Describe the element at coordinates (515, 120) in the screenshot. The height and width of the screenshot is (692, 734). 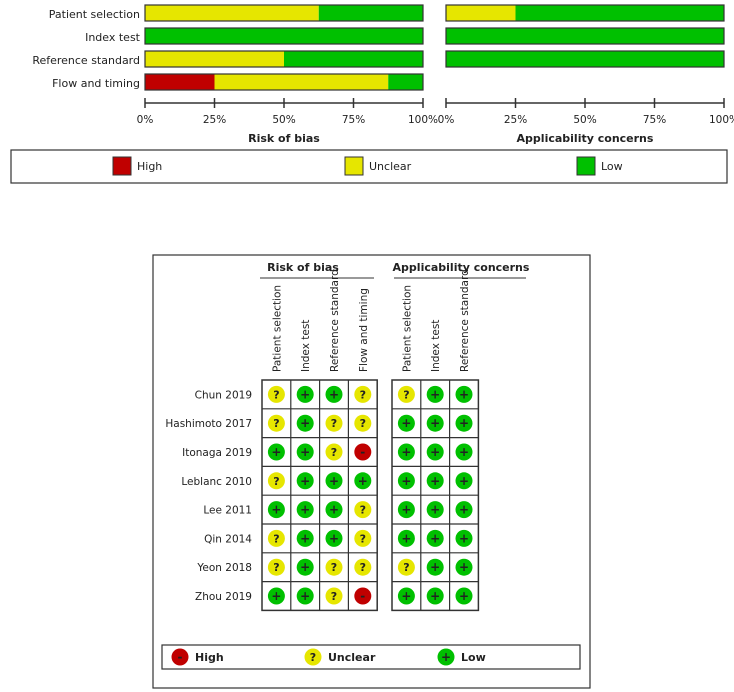
I see `x-tick-label: 25%` at that location.